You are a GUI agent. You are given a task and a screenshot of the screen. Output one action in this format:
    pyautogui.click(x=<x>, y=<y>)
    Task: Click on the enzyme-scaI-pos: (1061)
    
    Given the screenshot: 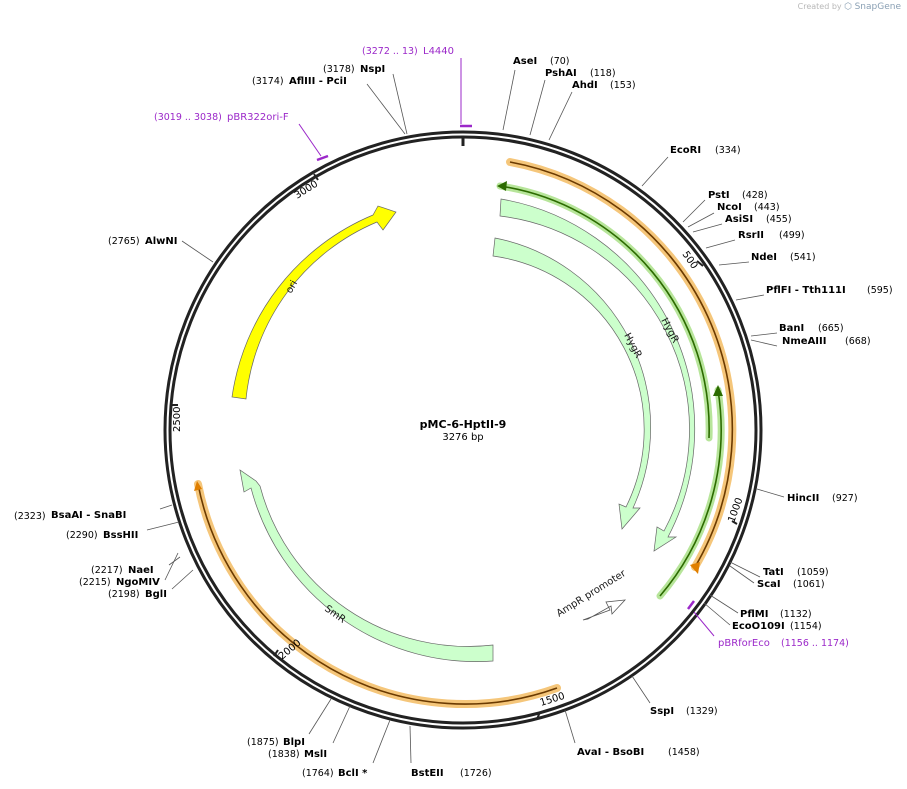 What is the action you would take?
    pyautogui.click(x=809, y=584)
    